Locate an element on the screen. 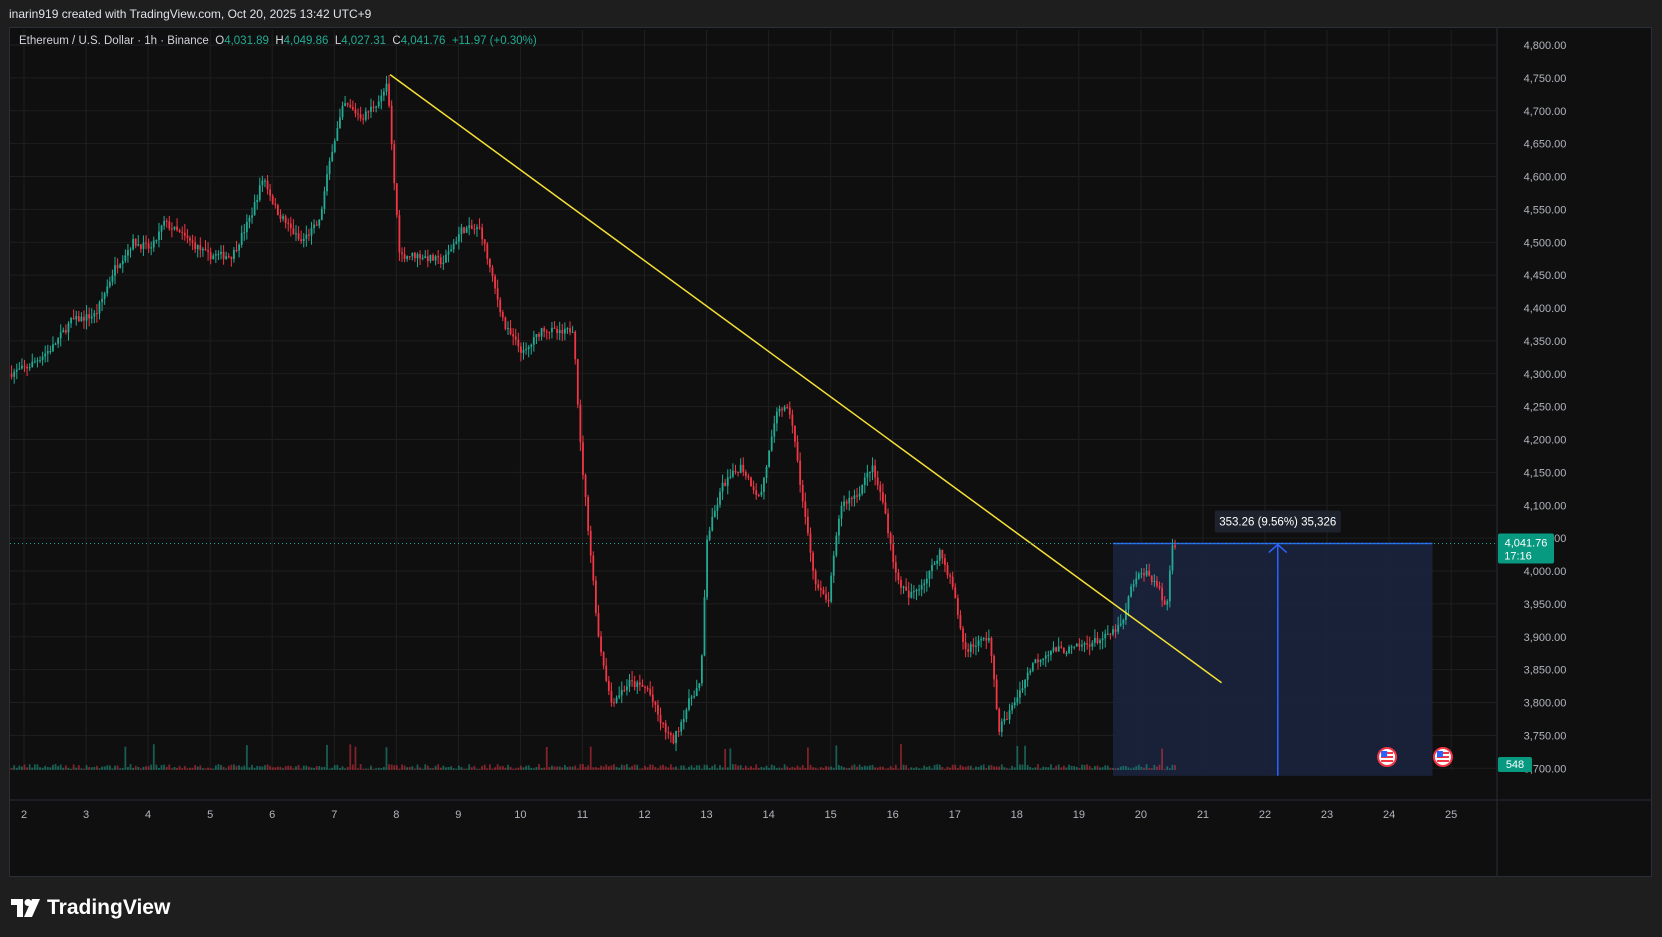 This screenshot has height=937, width=1662. time-axis-label: 9 is located at coordinates (458, 815).